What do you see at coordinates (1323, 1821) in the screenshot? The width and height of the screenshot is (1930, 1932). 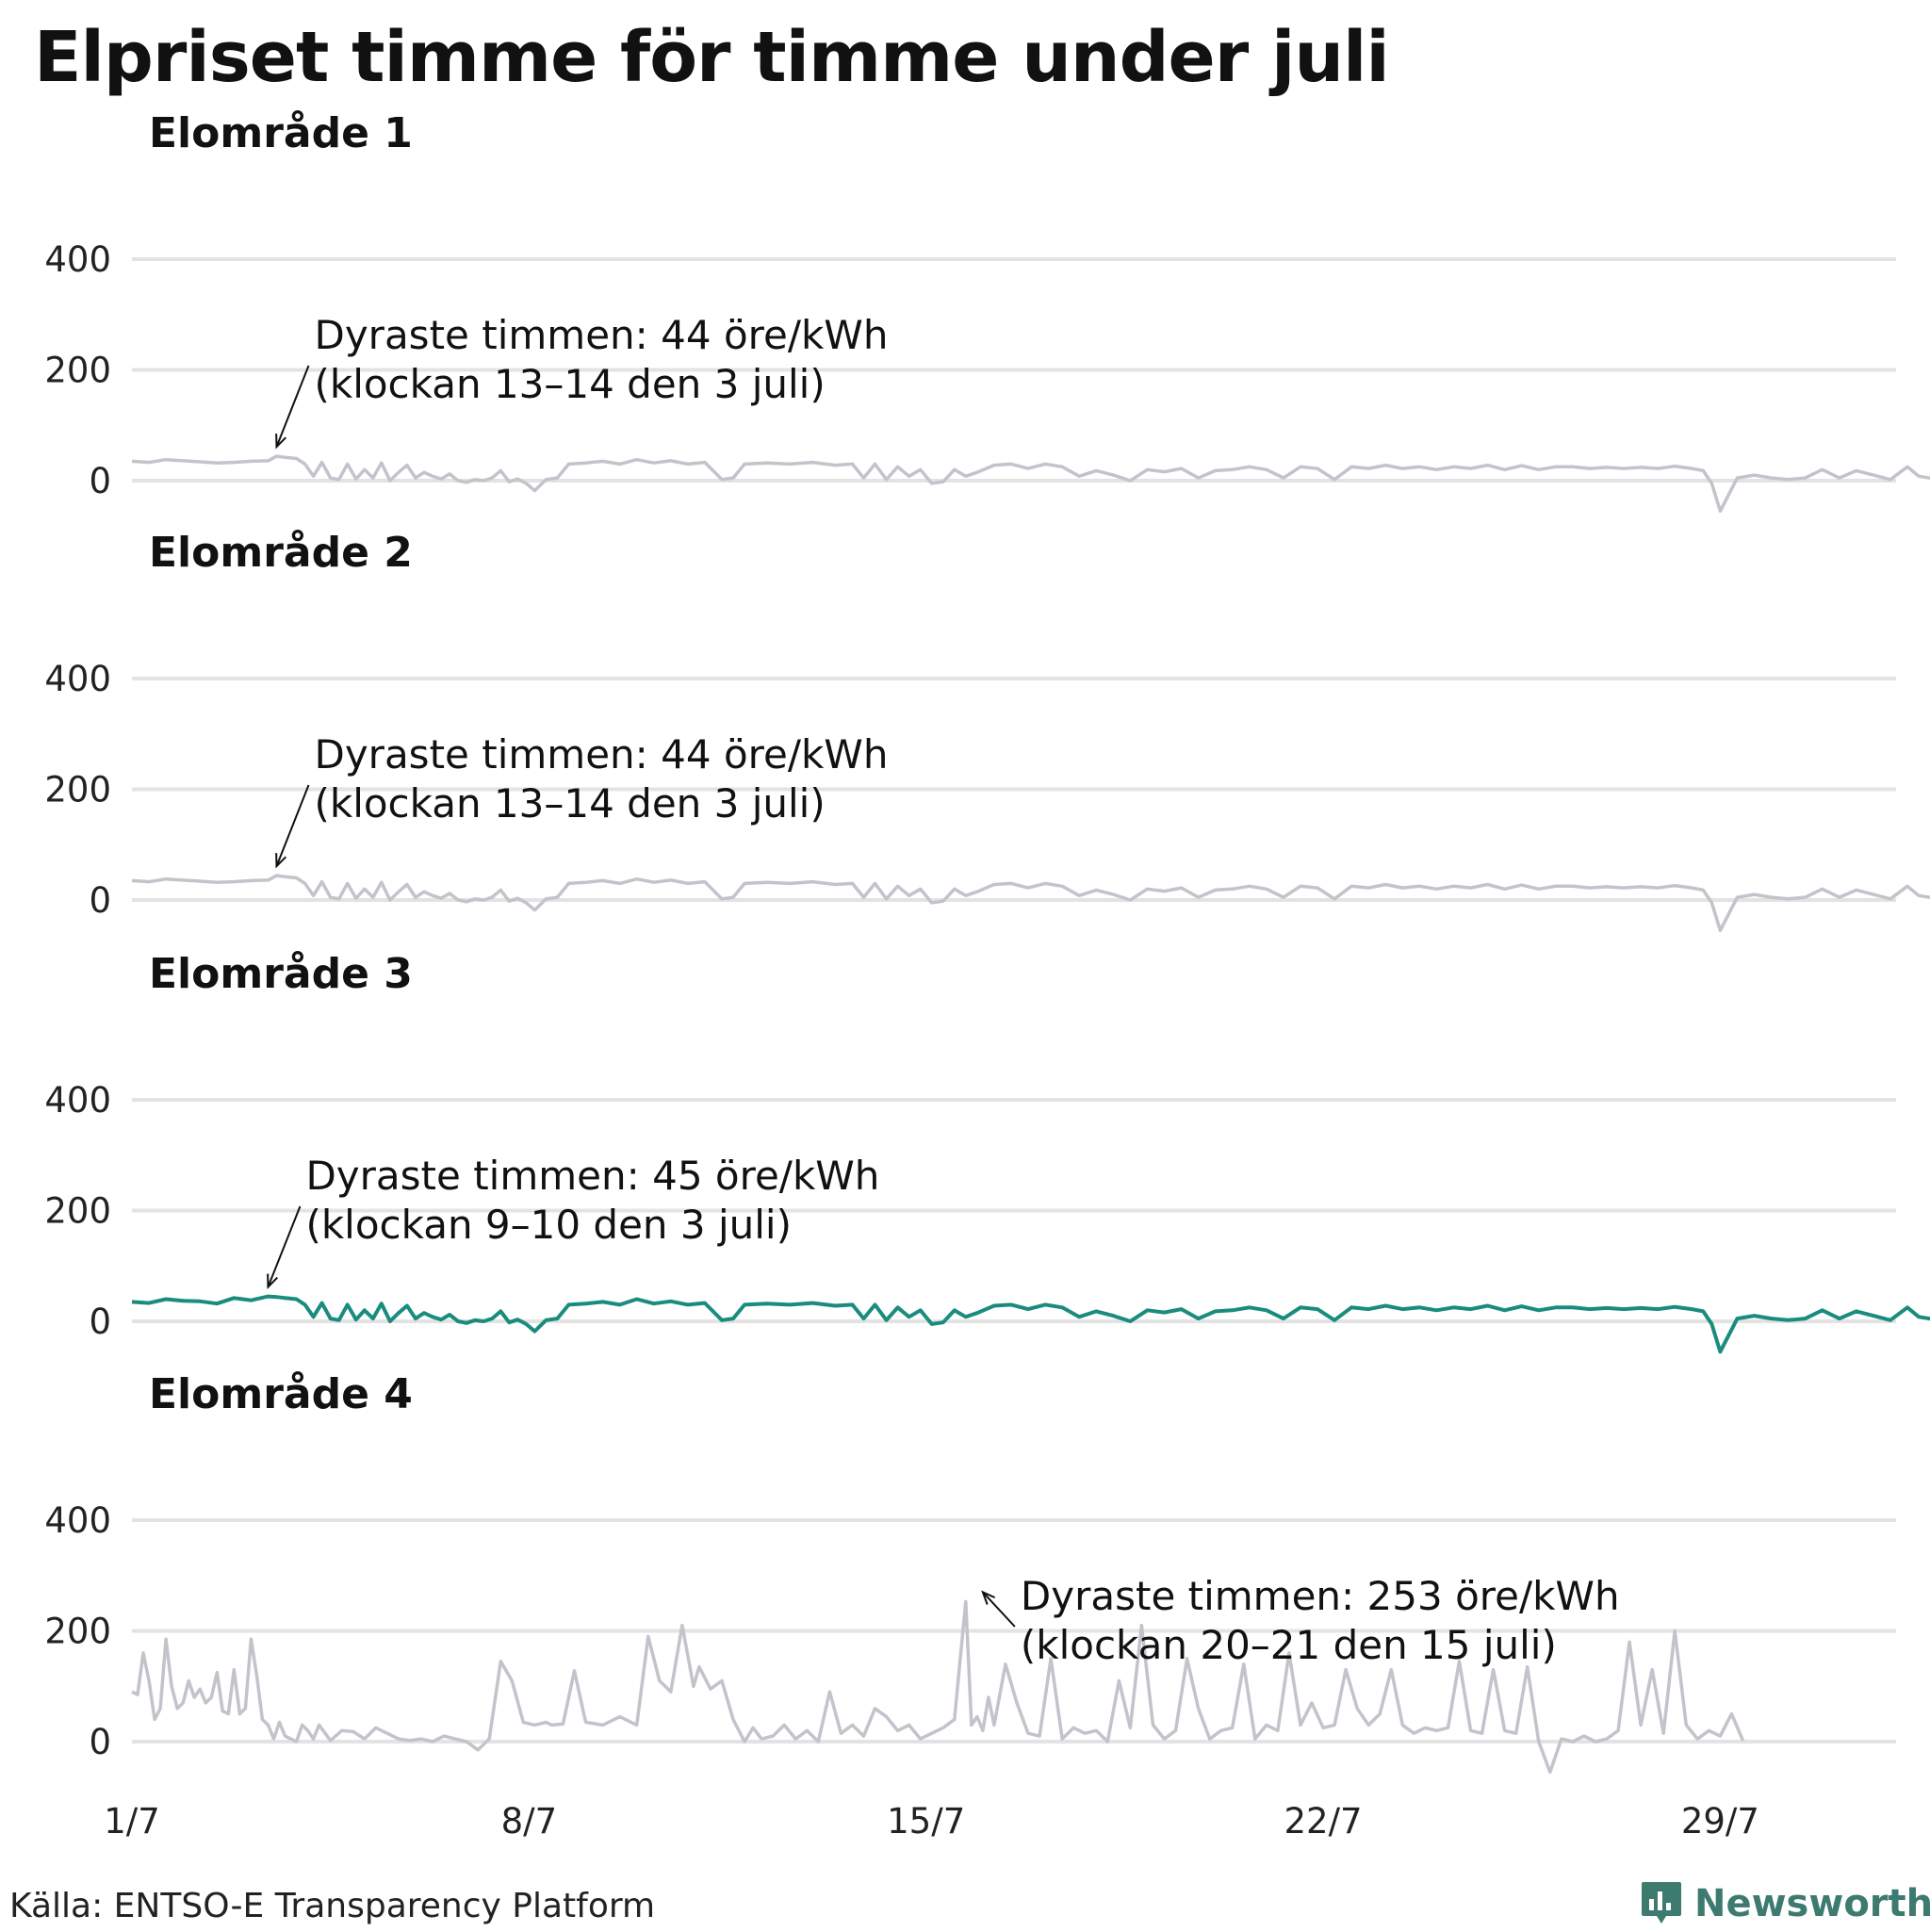 I see `x-tick-label: 22/7` at bounding box center [1323, 1821].